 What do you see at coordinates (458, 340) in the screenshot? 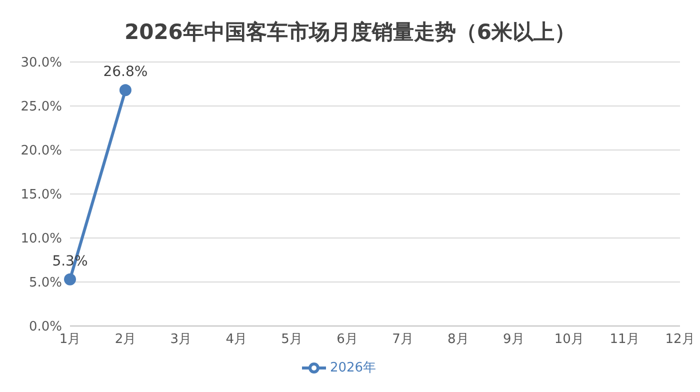
I see `x-tick-label: 8月` at bounding box center [458, 340].